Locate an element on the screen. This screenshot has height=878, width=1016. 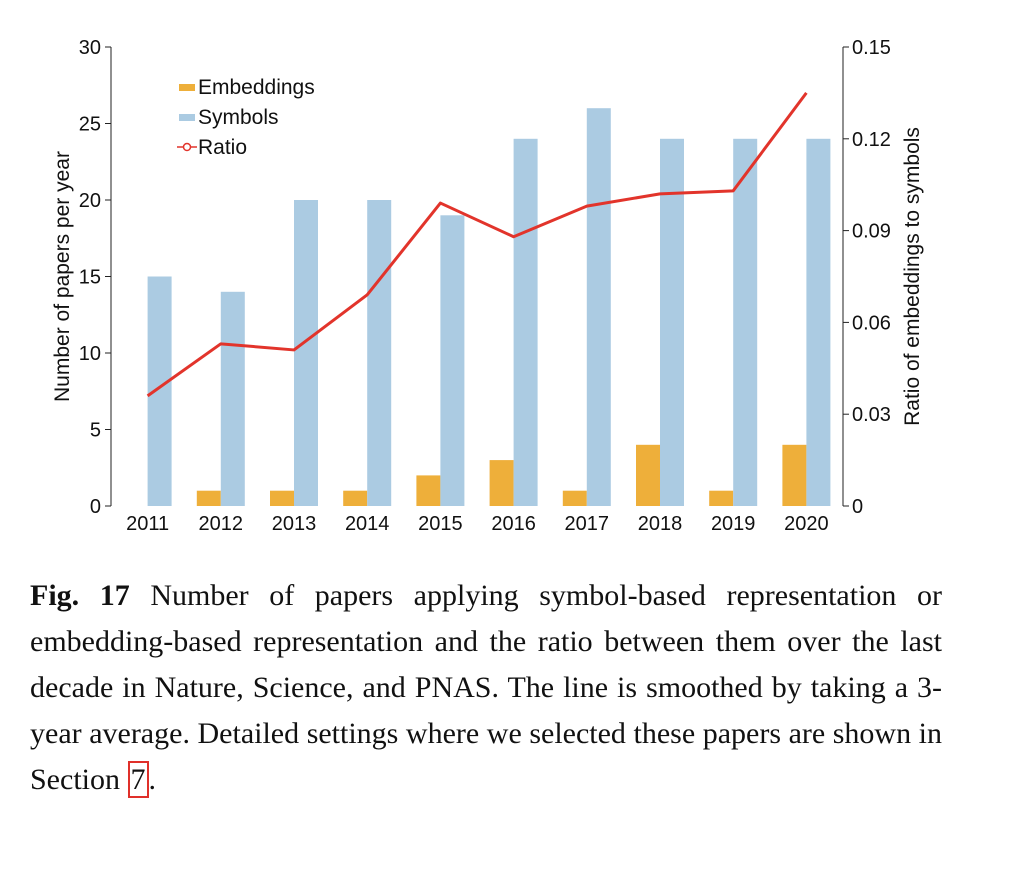
legend-label-ratio: Ratio is located at coordinates (222, 147).